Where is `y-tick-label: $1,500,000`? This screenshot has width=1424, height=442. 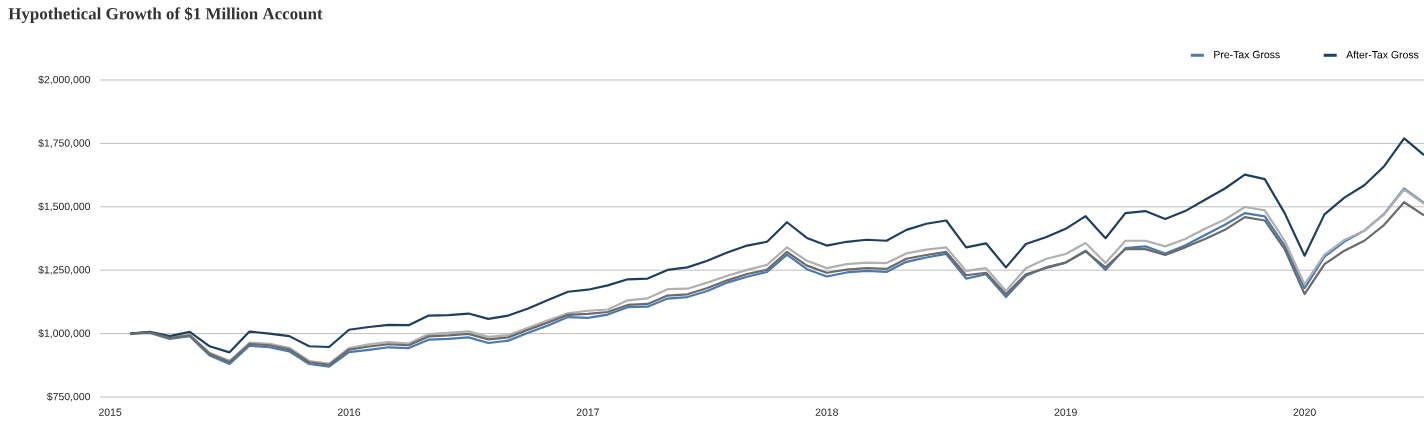 y-tick-label: $1,500,000 is located at coordinates (64, 207).